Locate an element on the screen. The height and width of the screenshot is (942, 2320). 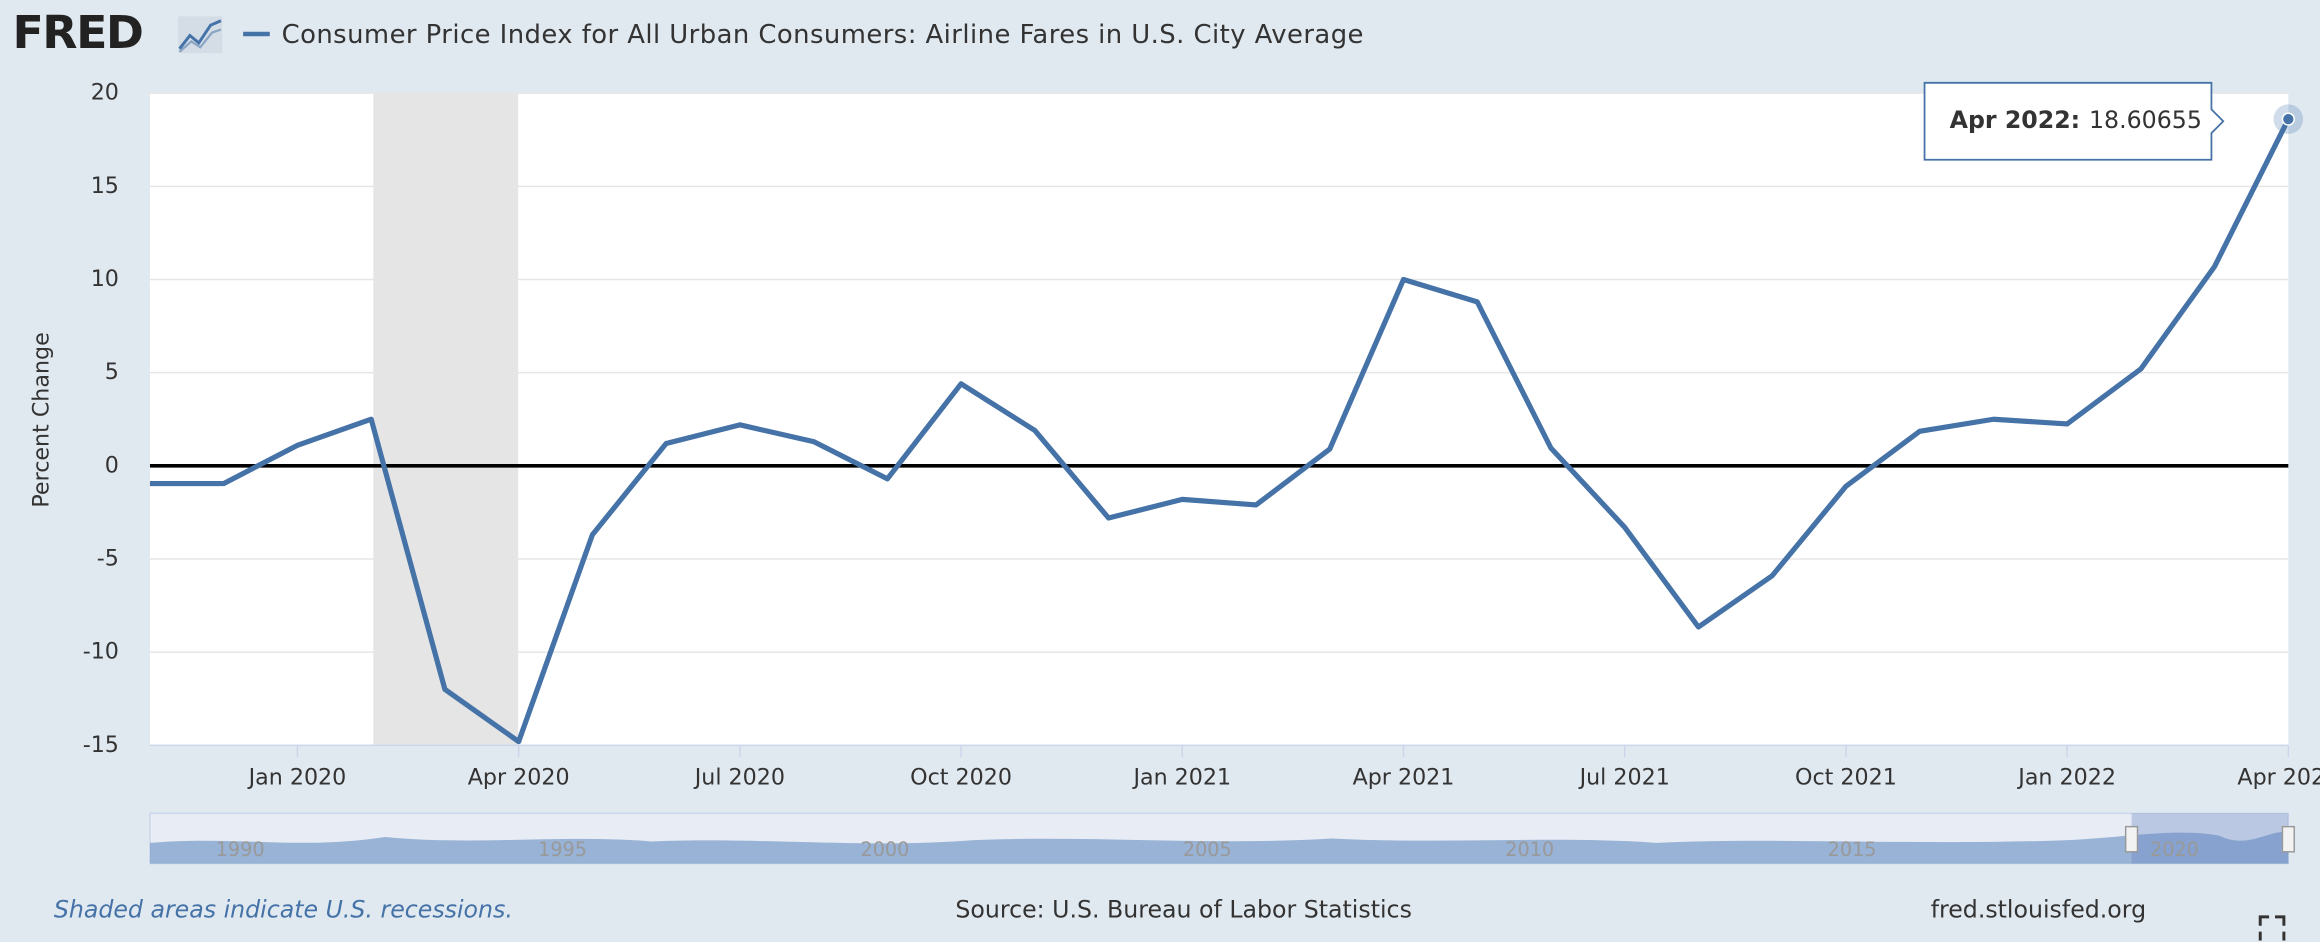
navigator-label: 2010 is located at coordinates (1529, 849).